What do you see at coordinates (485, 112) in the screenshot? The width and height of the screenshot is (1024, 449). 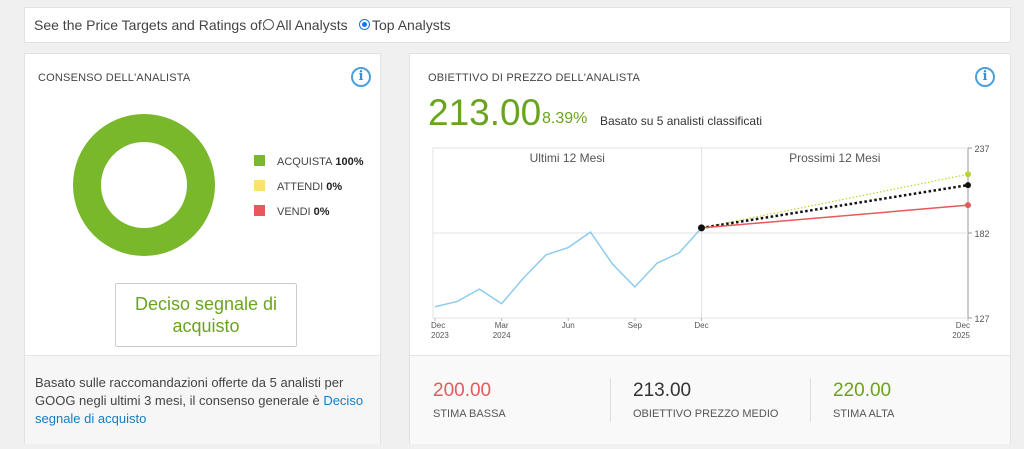 I see `target-price: 213.00` at bounding box center [485, 112].